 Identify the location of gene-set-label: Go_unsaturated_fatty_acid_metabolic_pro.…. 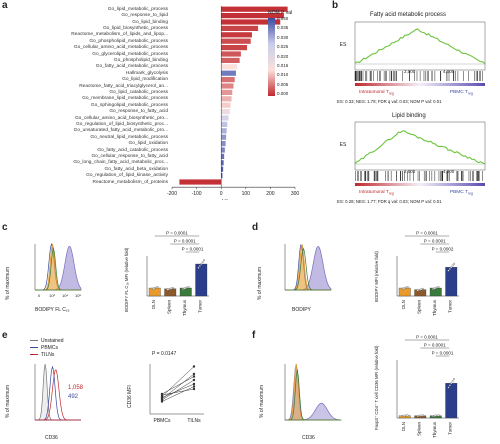
(120, 131).